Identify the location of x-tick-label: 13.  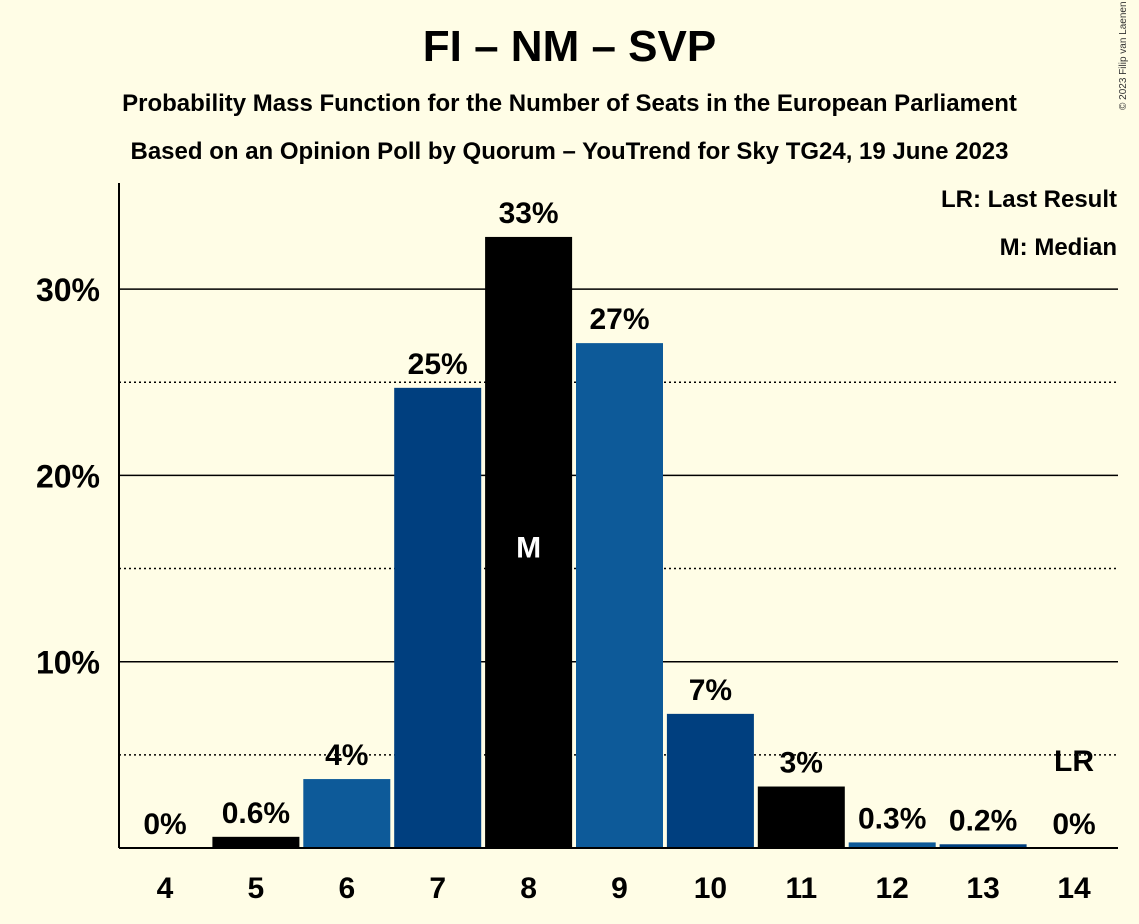
(982, 888).